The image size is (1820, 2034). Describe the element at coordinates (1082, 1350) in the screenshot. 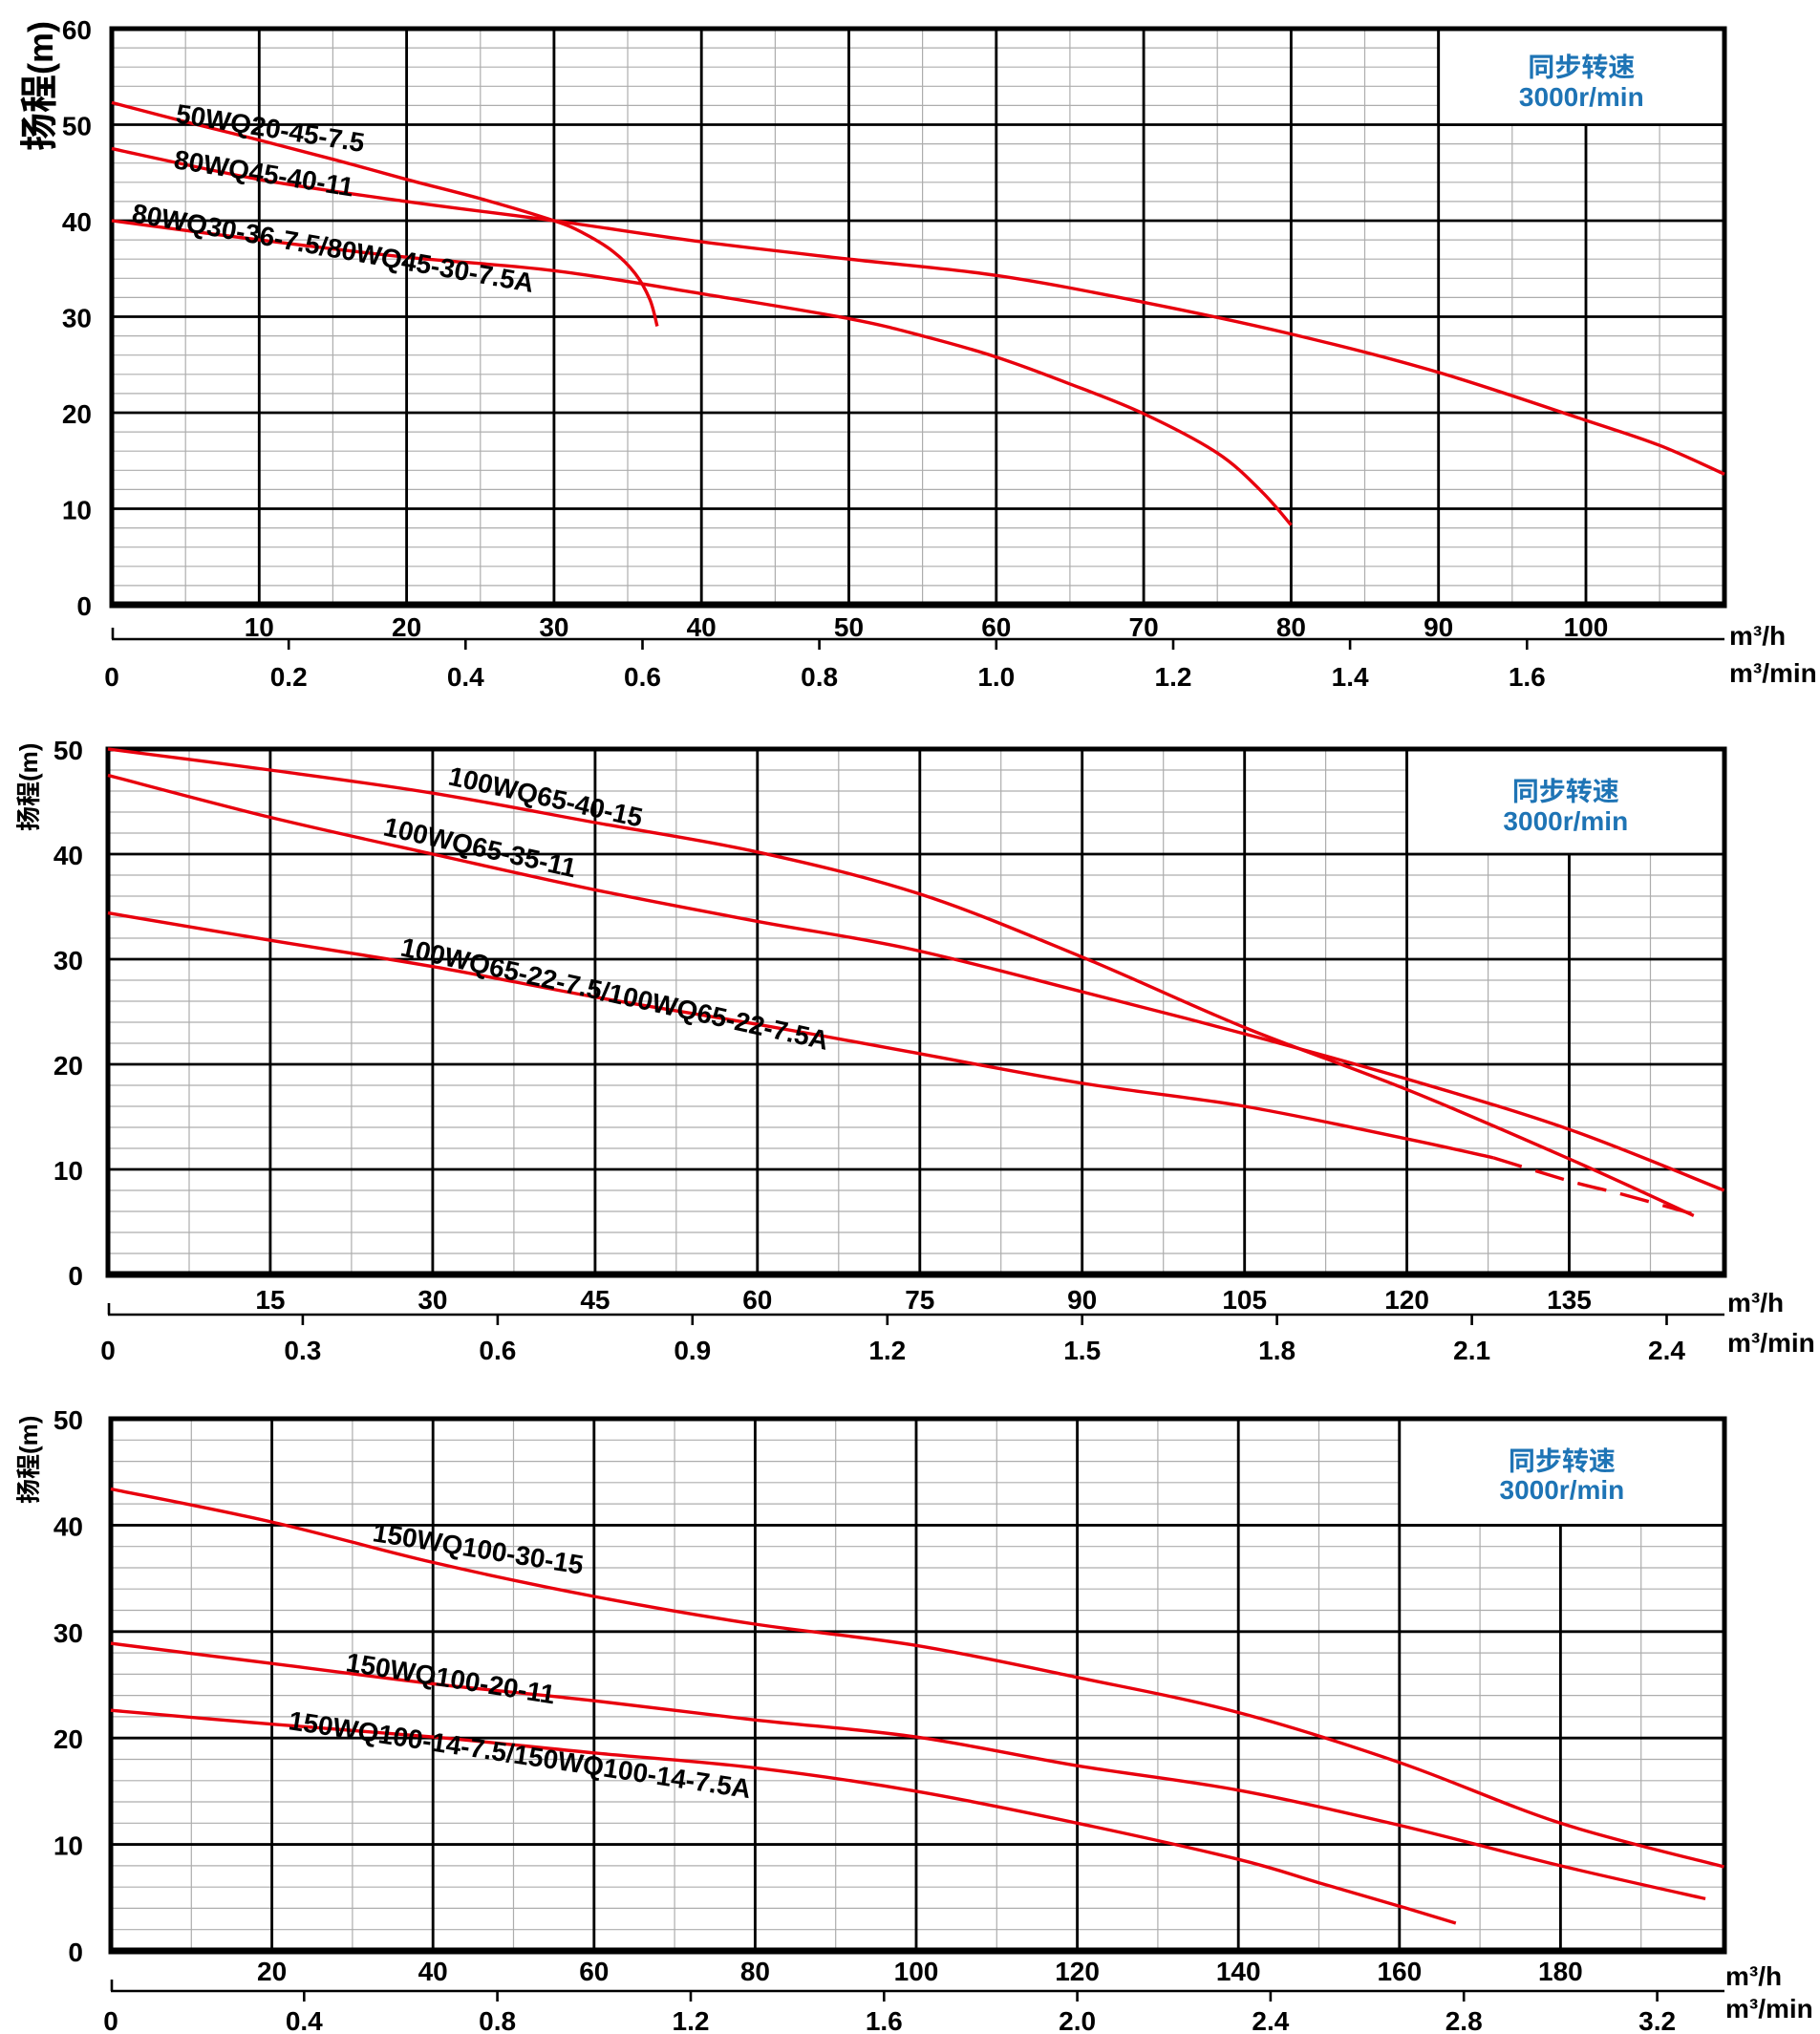

I see `svg-text: 1.5` at that location.